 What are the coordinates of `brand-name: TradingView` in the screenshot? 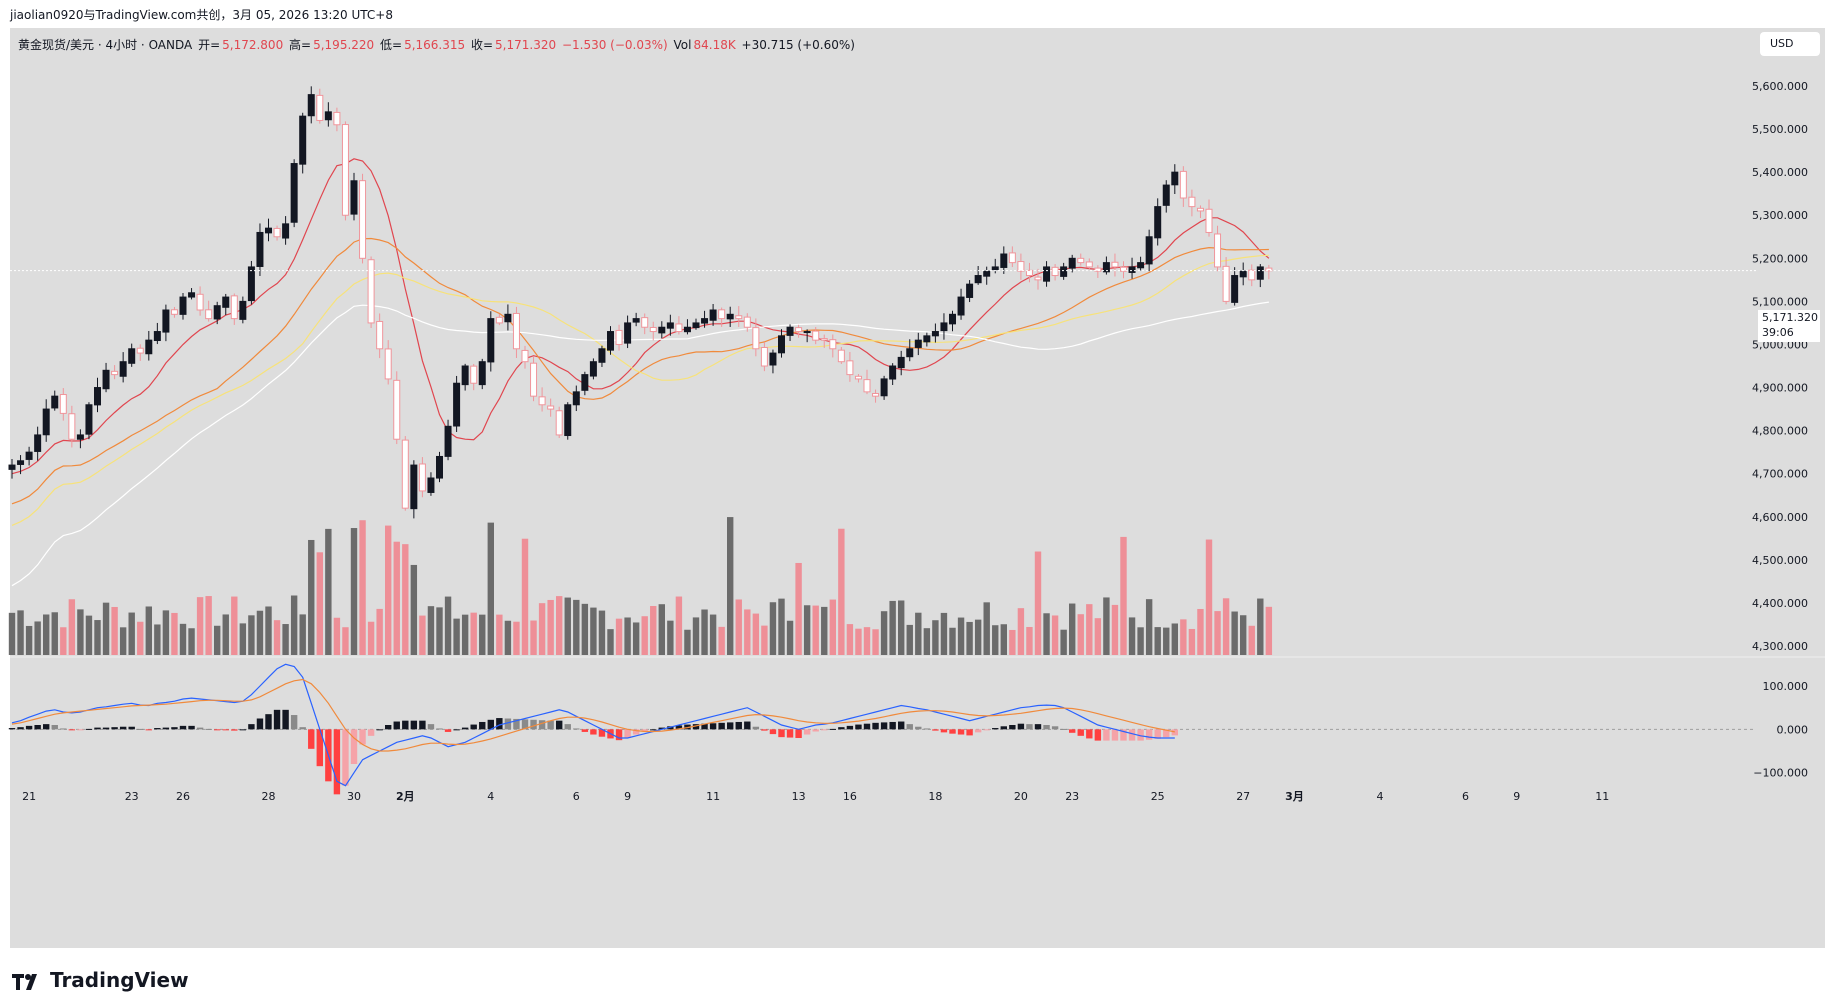 It's located at (119, 980).